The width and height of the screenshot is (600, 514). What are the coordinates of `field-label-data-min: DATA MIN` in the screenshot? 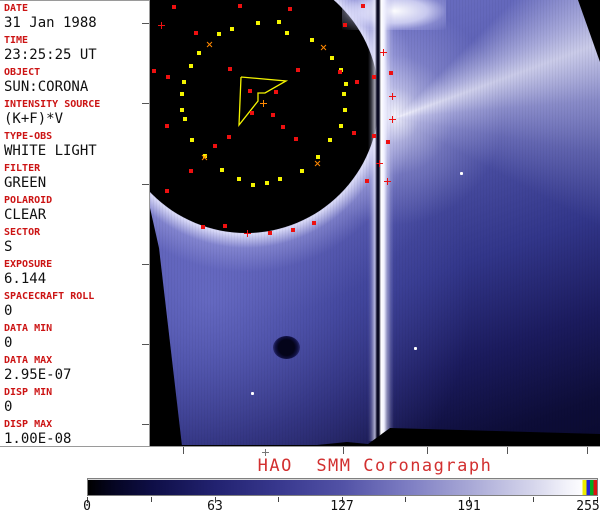 It's located at (28, 328).